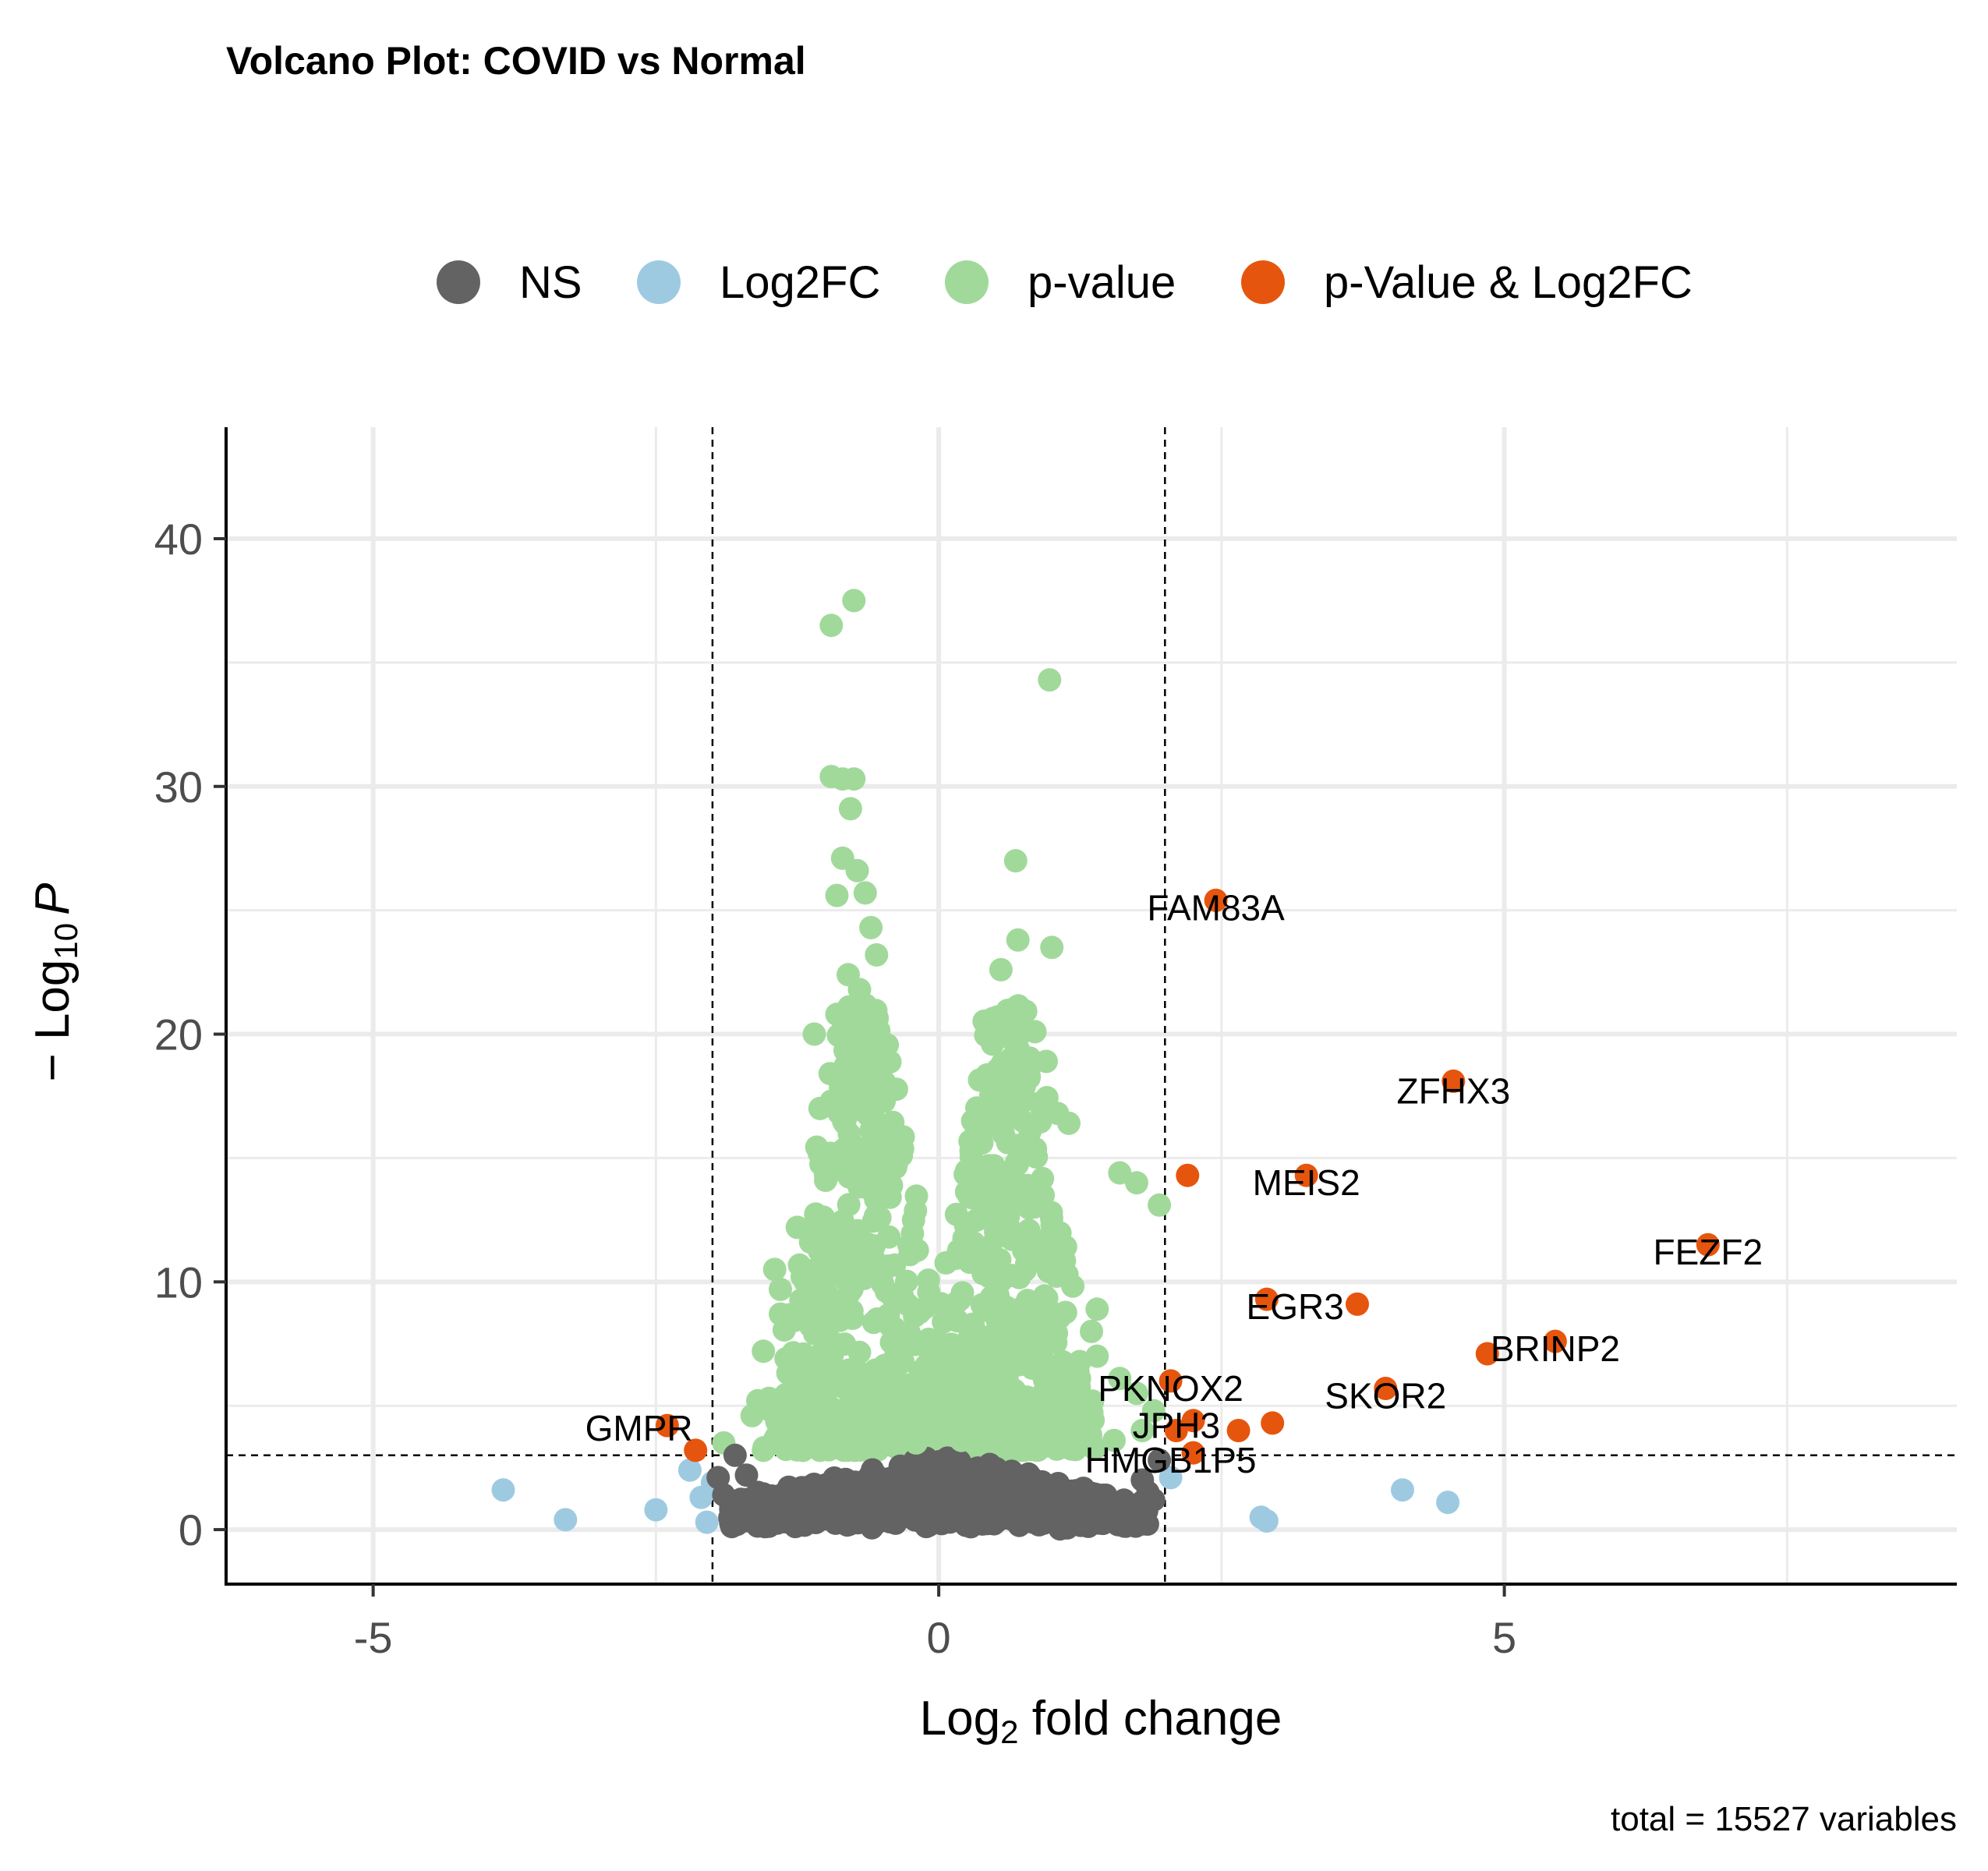 The height and width of the screenshot is (1871, 1988). What do you see at coordinates (178, 1282) in the screenshot?
I see `y-tick-label: 10` at bounding box center [178, 1282].